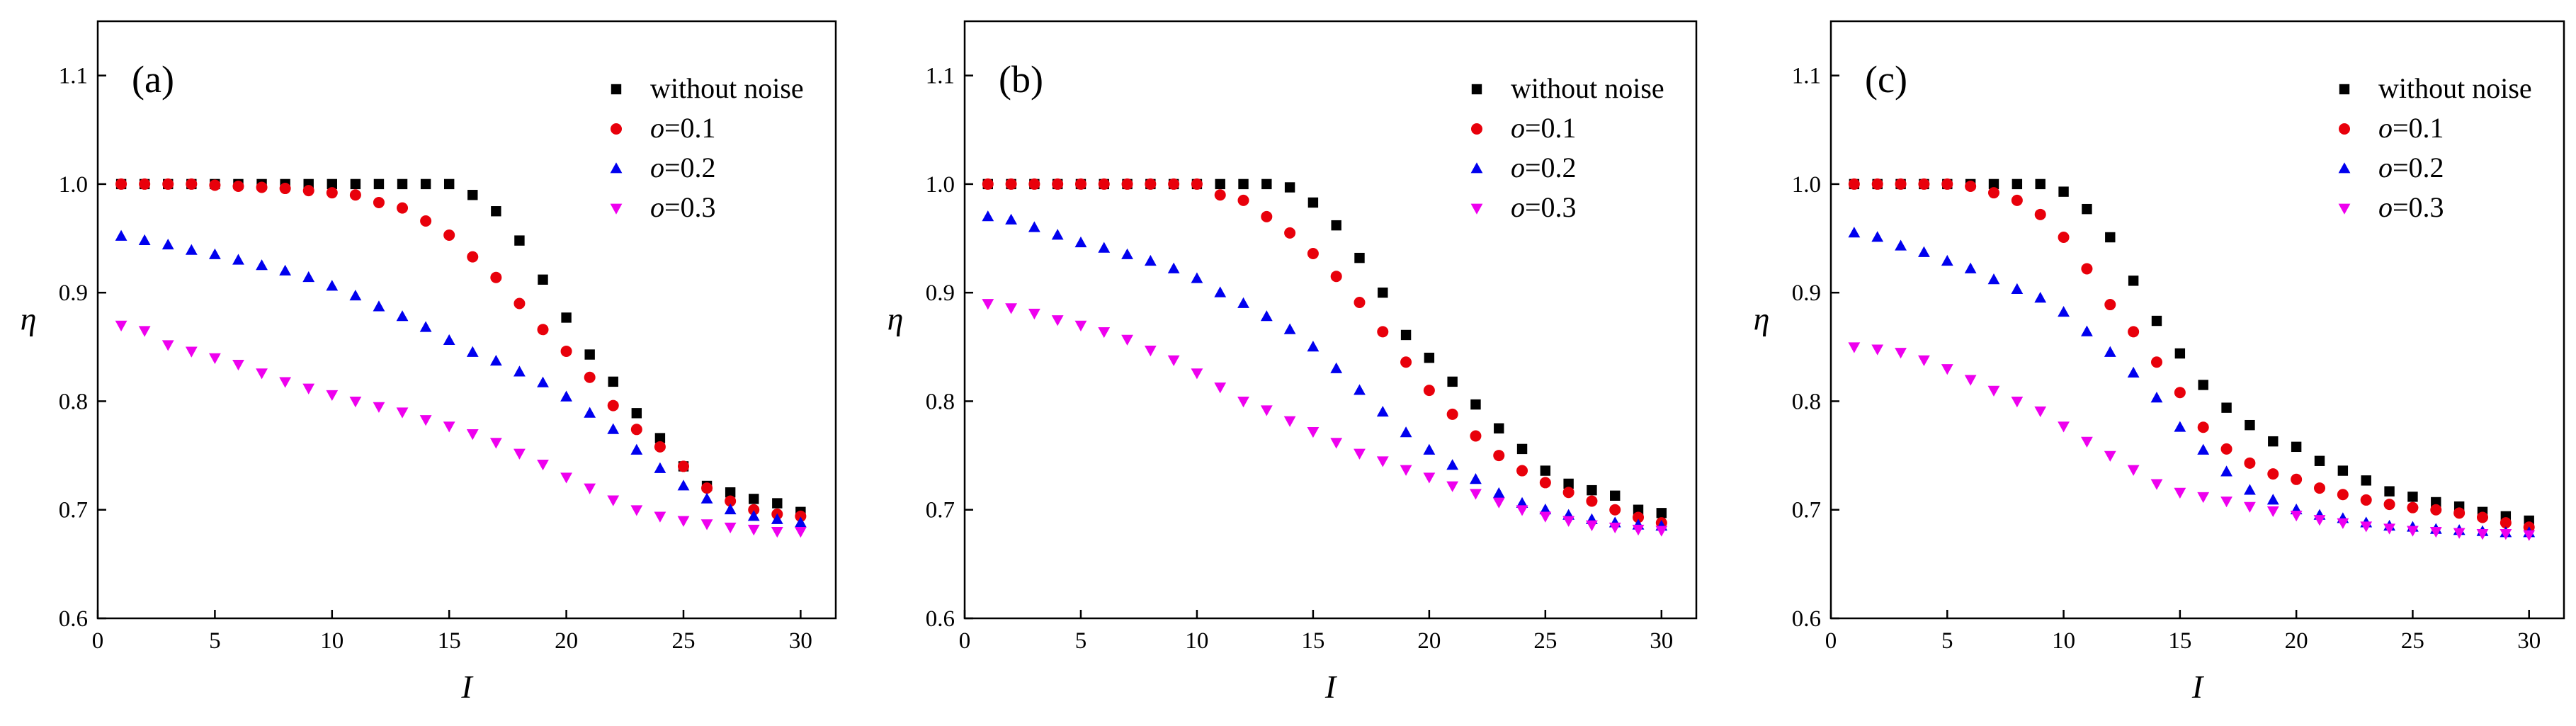  I want to click on y-tick-label: 1.0, so click(940, 185).